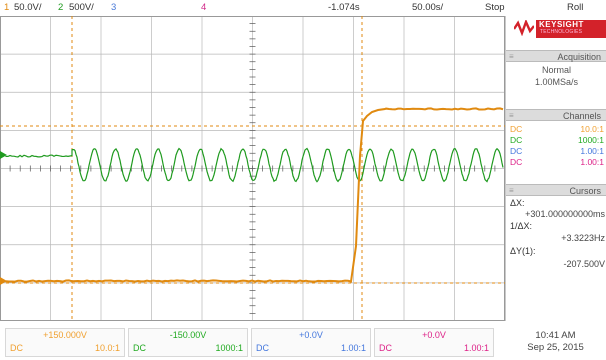  I want to click on ch3-coupling: DC, so click(262, 348).